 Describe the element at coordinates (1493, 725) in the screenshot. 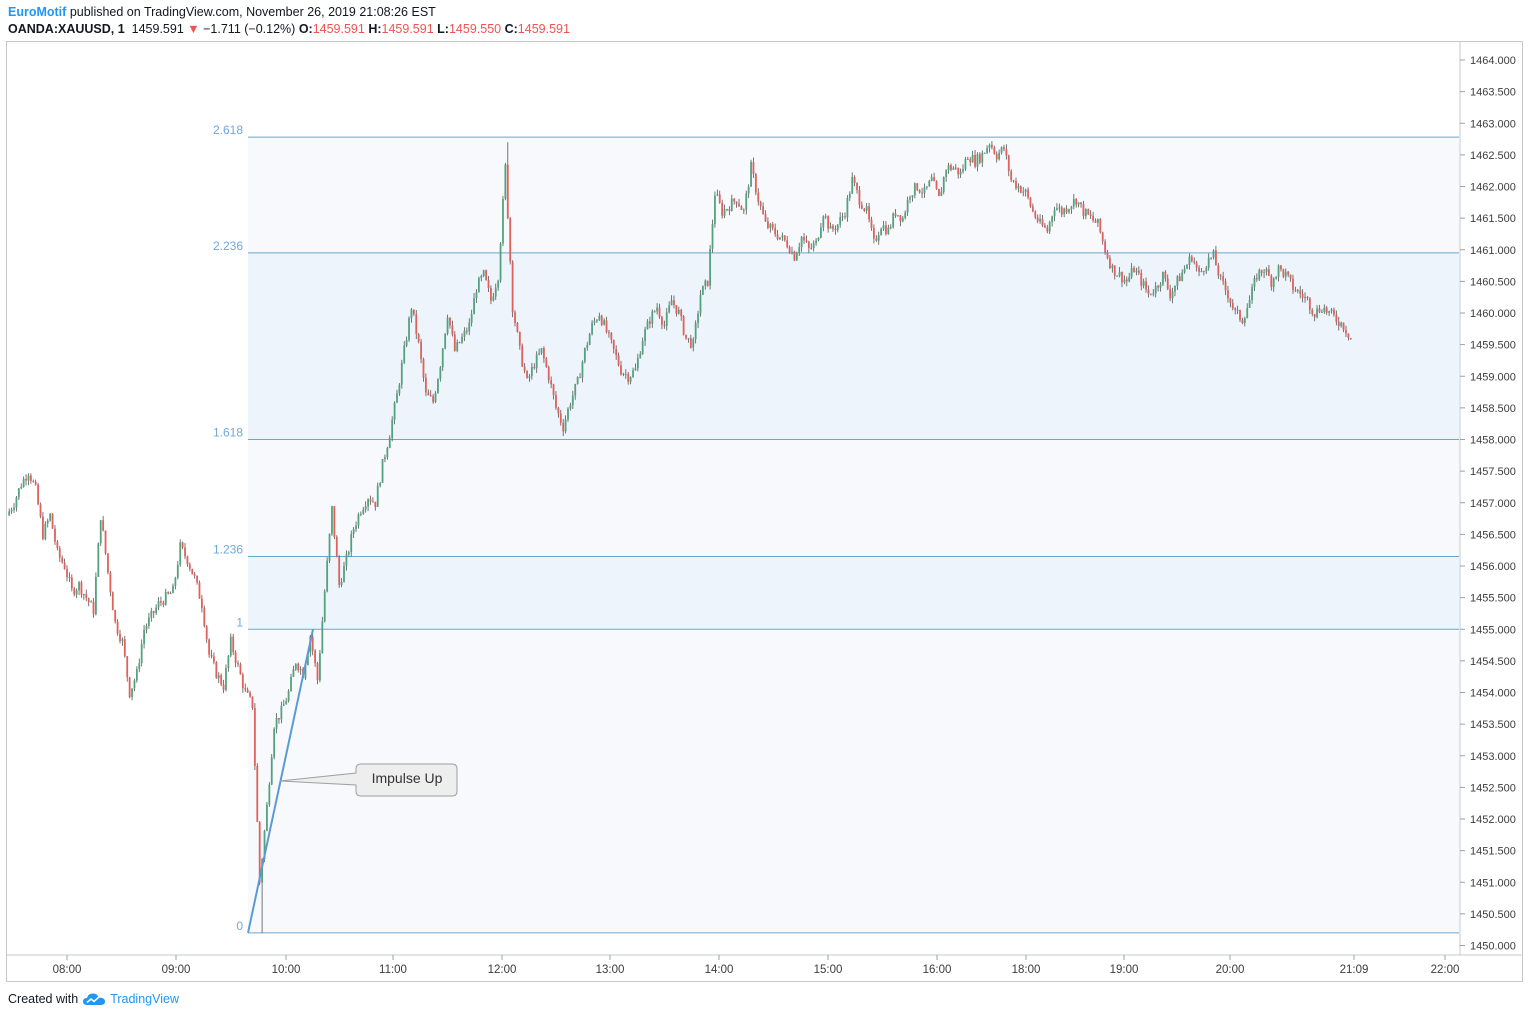

I see `y-tick-label: 1453.500` at that location.